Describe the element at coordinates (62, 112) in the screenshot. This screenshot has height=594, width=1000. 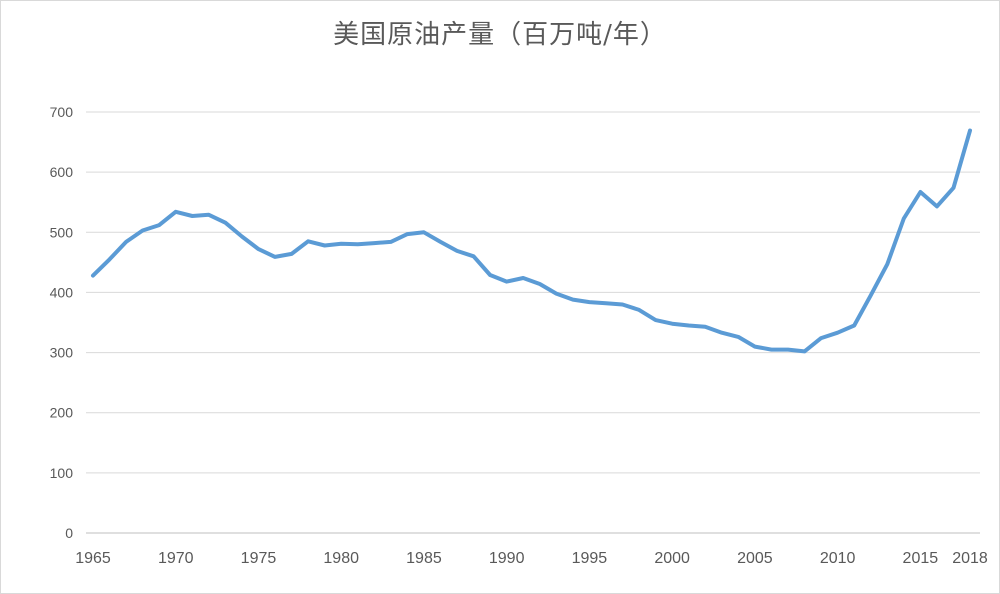
I see `y-tick-label: 700` at that location.